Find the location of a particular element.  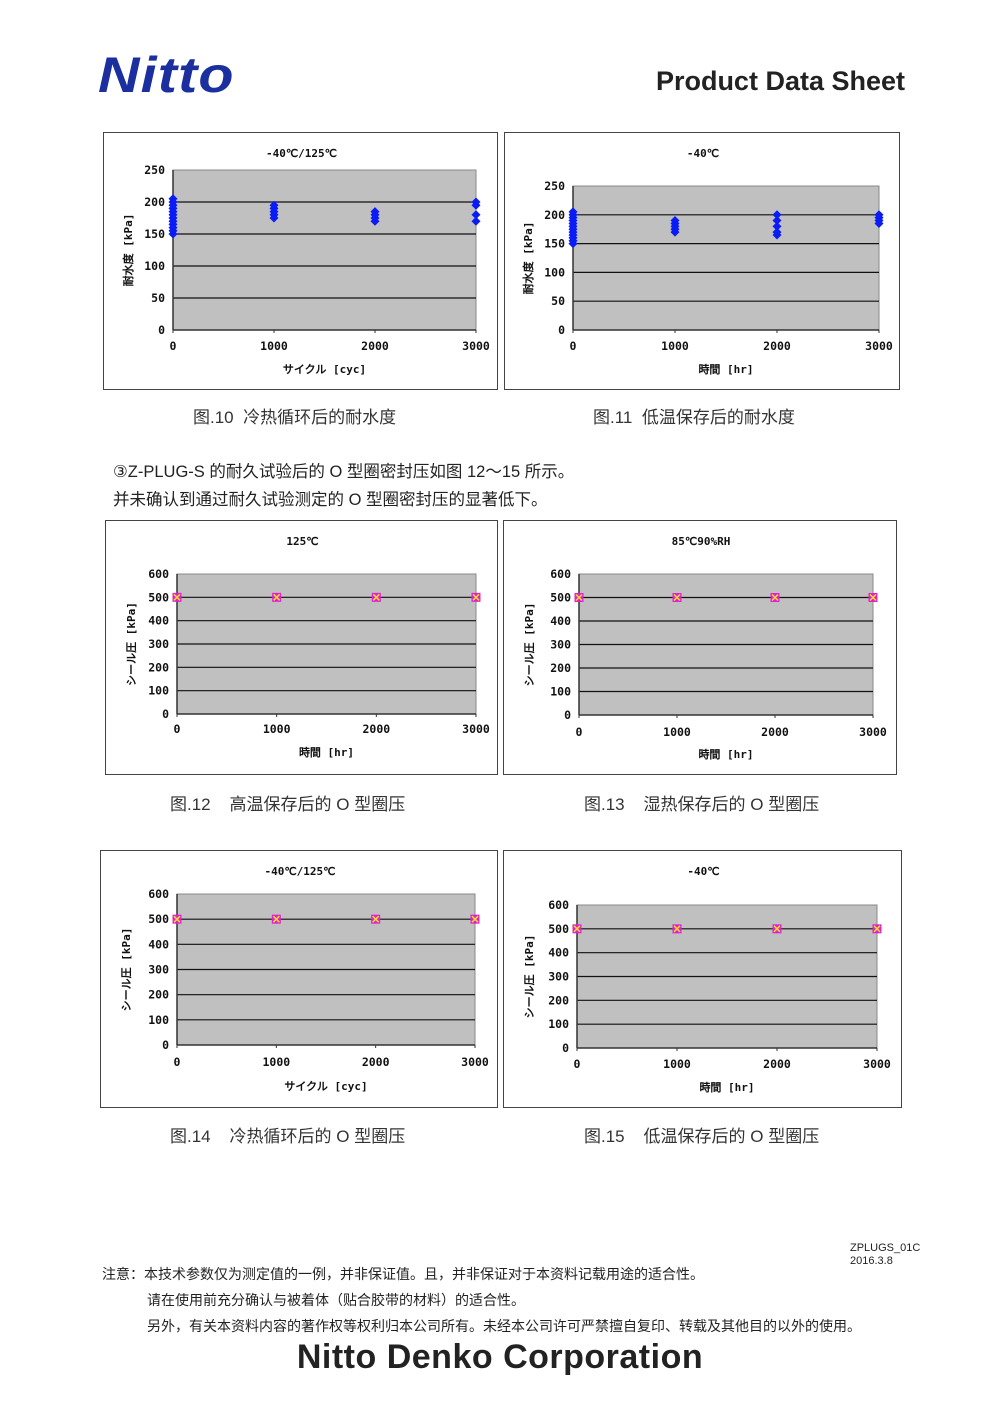

body-paragraph-line-2: 并未确认到通过耐久试验测定的 O 型圈密封压的显著低下。 is located at coordinates (330, 500).